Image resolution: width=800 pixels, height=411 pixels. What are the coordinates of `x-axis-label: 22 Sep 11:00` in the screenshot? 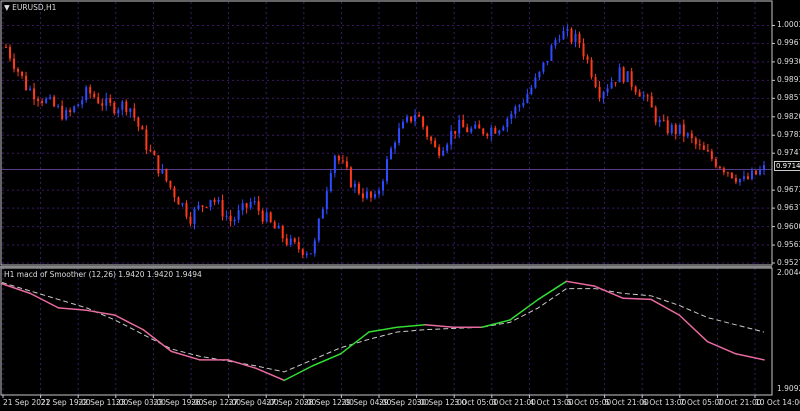 It's located at (103, 402).